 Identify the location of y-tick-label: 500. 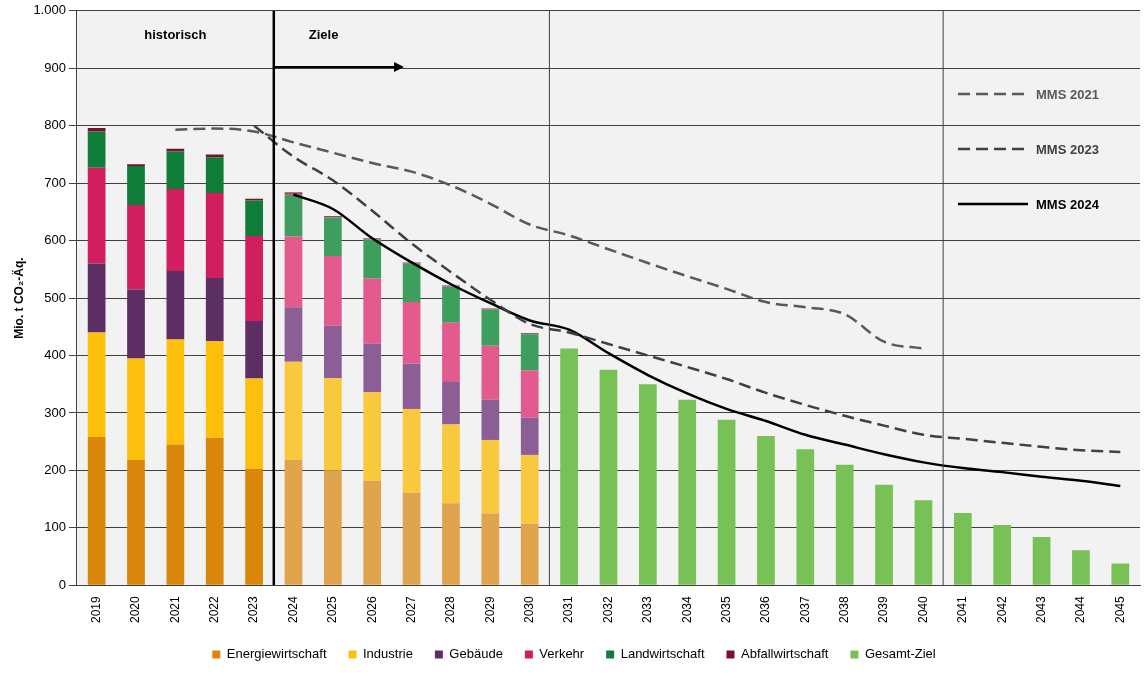
(55, 297).